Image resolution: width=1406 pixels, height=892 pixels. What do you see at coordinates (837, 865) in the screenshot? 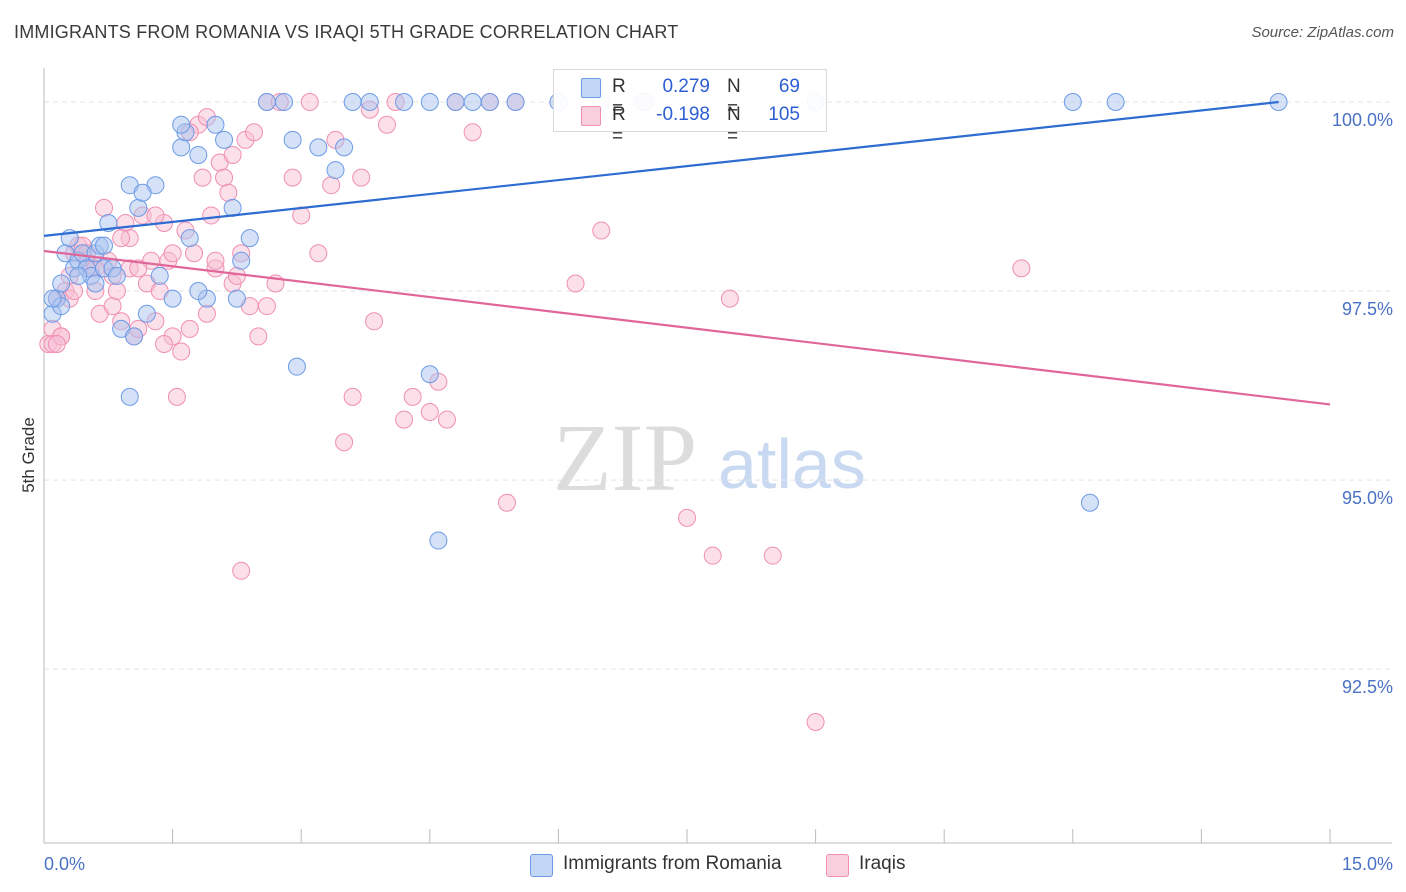
I see `iraqis-legend-swatch` at bounding box center [837, 865].